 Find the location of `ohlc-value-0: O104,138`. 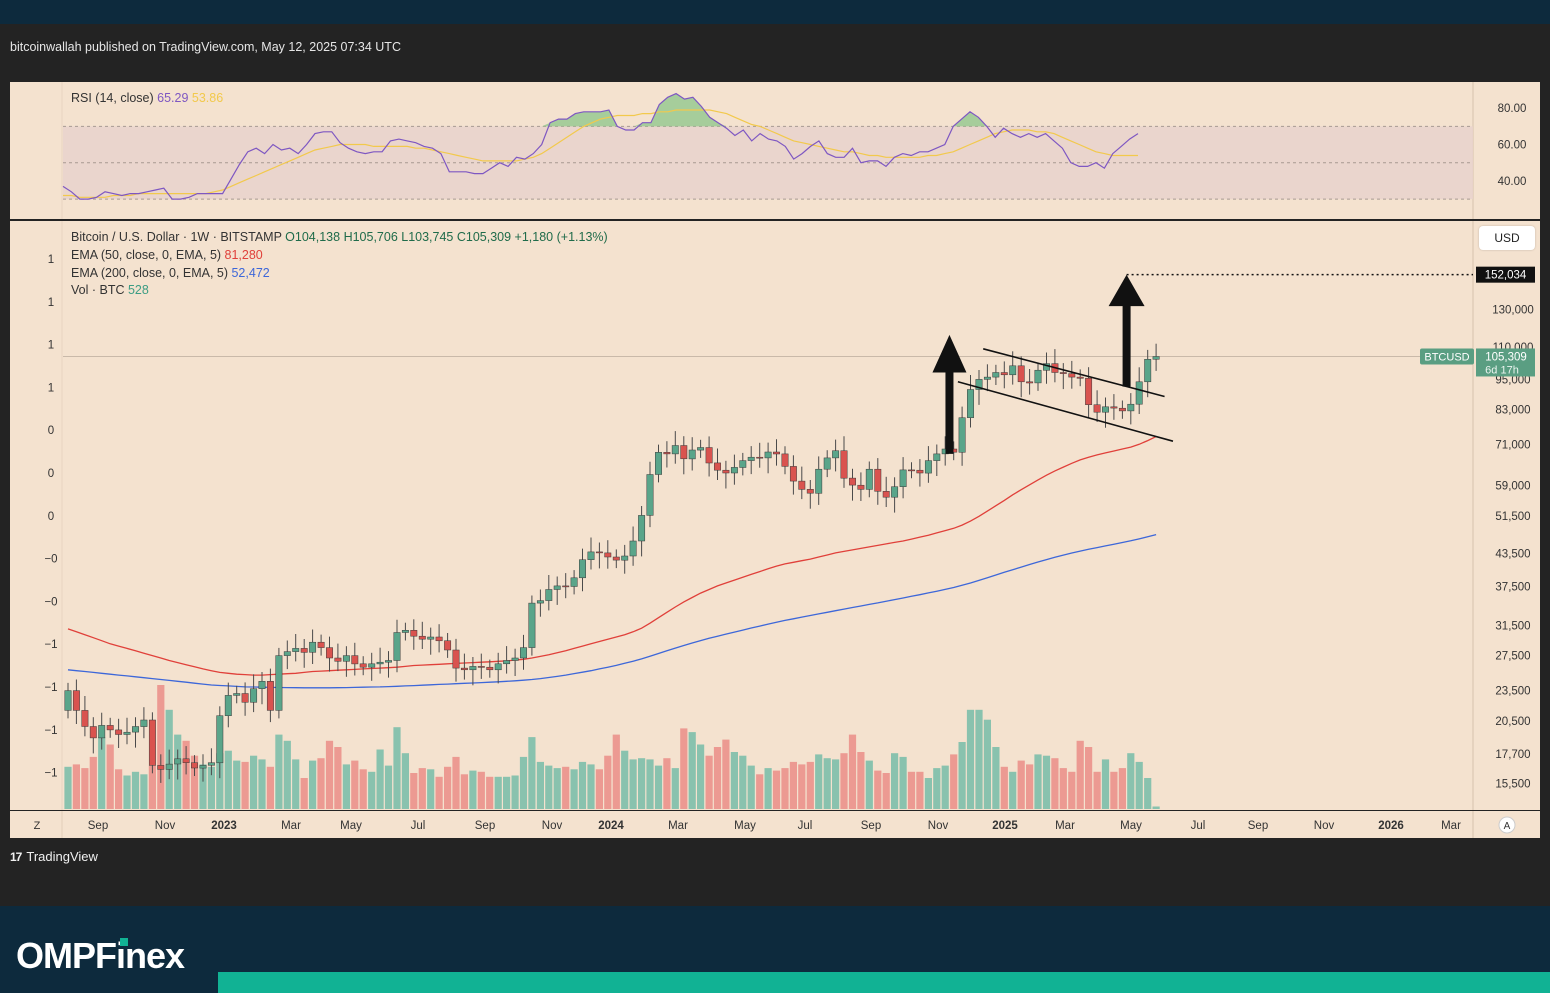

ohlc-value-0: O104,138 is located at coordinates (314, 237).